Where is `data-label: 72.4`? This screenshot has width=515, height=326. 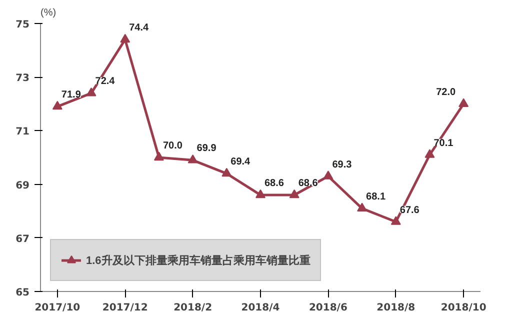 data-label: 72.4 is located at coordinates (105, 82).